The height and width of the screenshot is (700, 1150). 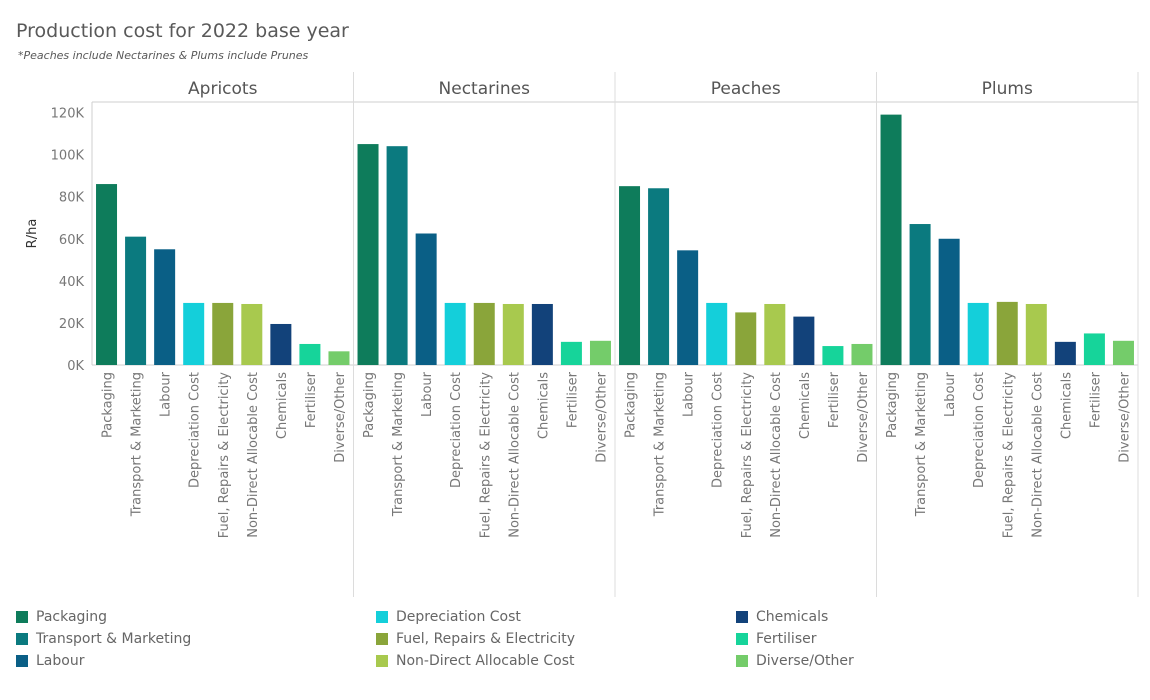 What do you see at coordinates (792, 617) in the screenshot?
I see `legend-label: Chemicals` at bounding box center [792, 617].